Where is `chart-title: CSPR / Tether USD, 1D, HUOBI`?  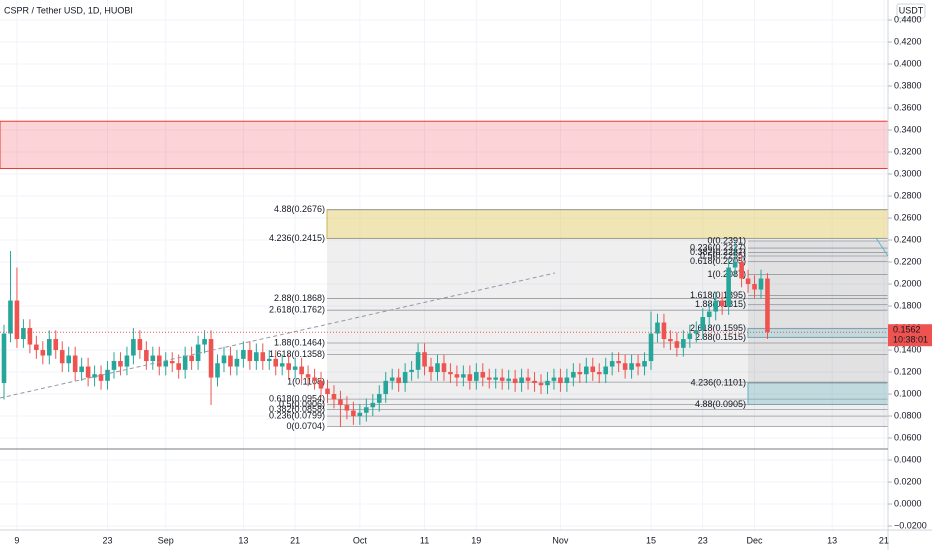
chart-title: CSPR / Tether USD, 1D, HUOBI is located at coordinates (68, 10).